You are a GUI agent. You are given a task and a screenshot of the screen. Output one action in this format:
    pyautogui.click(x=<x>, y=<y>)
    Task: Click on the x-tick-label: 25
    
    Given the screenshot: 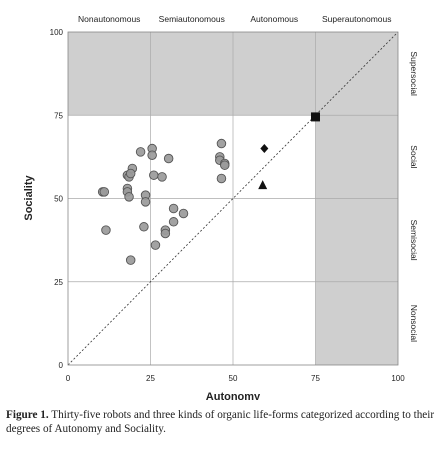 What is the action you would take?
    pyautogui.click(x=150, y=378)
    